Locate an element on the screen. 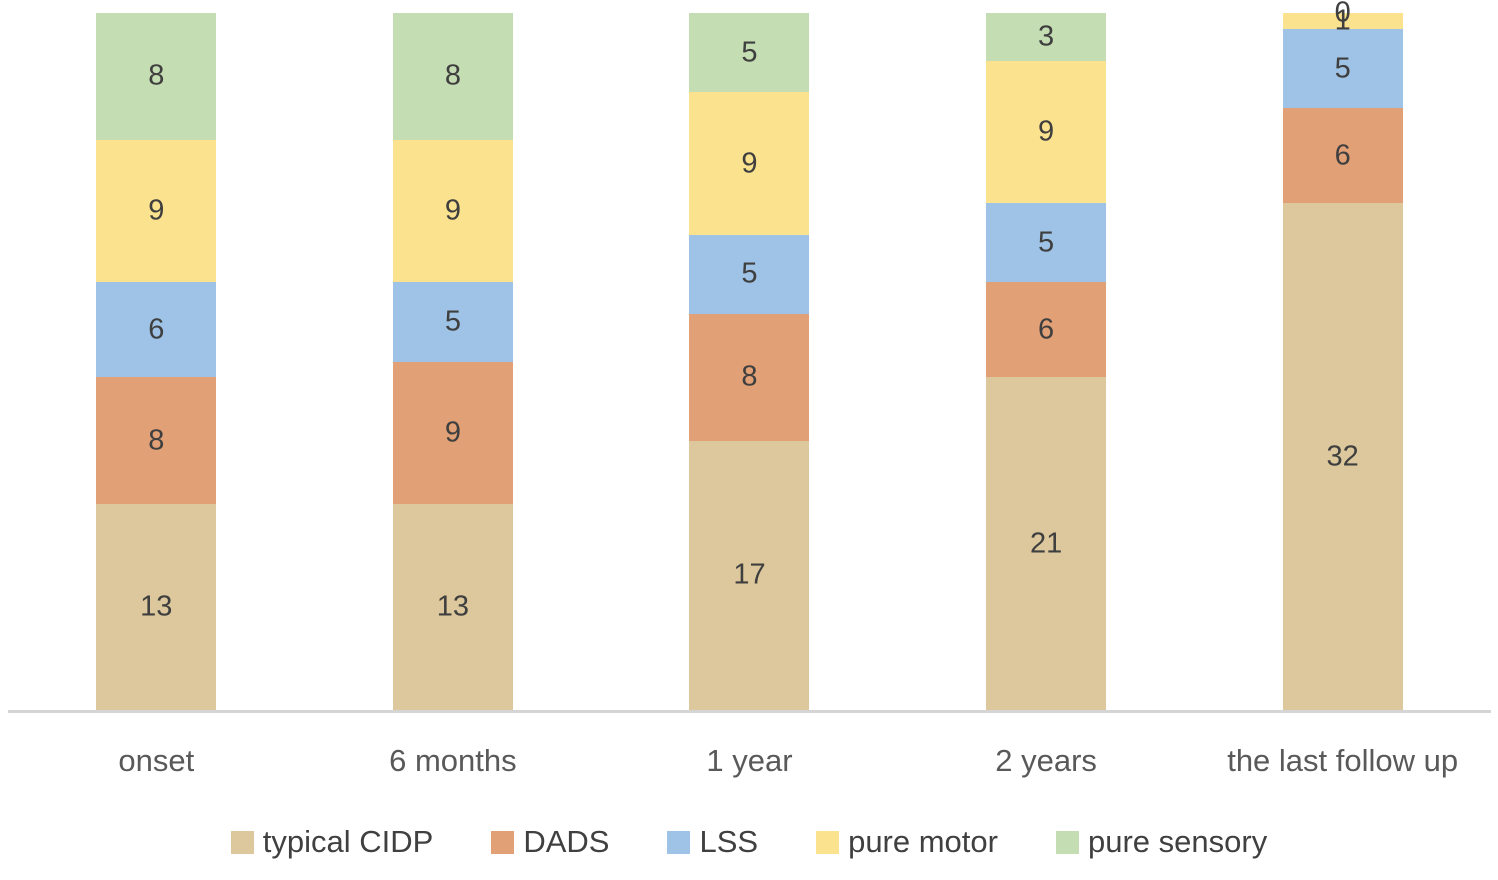  data-label-typical-cidp: 17 is located at coordinates (749, 574).